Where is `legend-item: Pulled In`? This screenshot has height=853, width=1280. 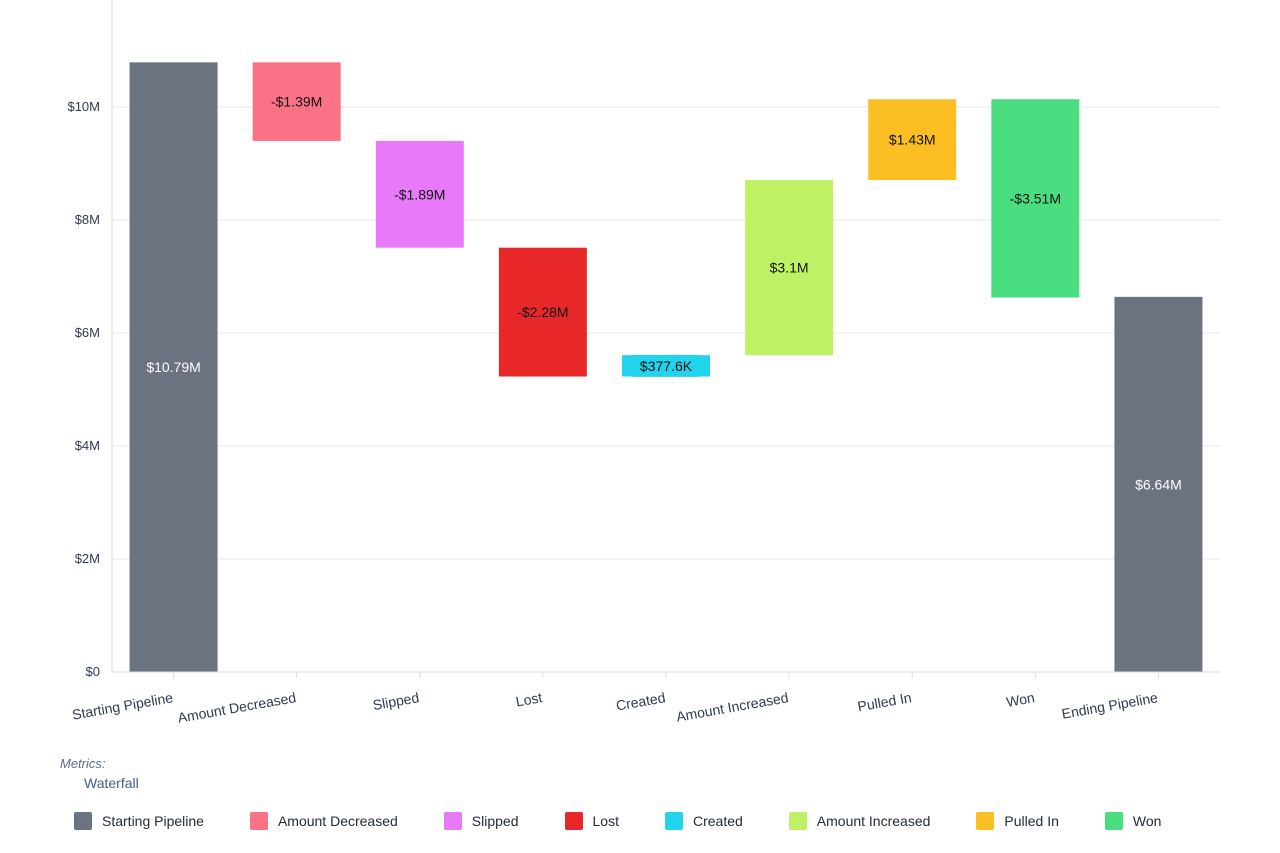 legend-item: Pulled In is located at coordinates (1017, 821).